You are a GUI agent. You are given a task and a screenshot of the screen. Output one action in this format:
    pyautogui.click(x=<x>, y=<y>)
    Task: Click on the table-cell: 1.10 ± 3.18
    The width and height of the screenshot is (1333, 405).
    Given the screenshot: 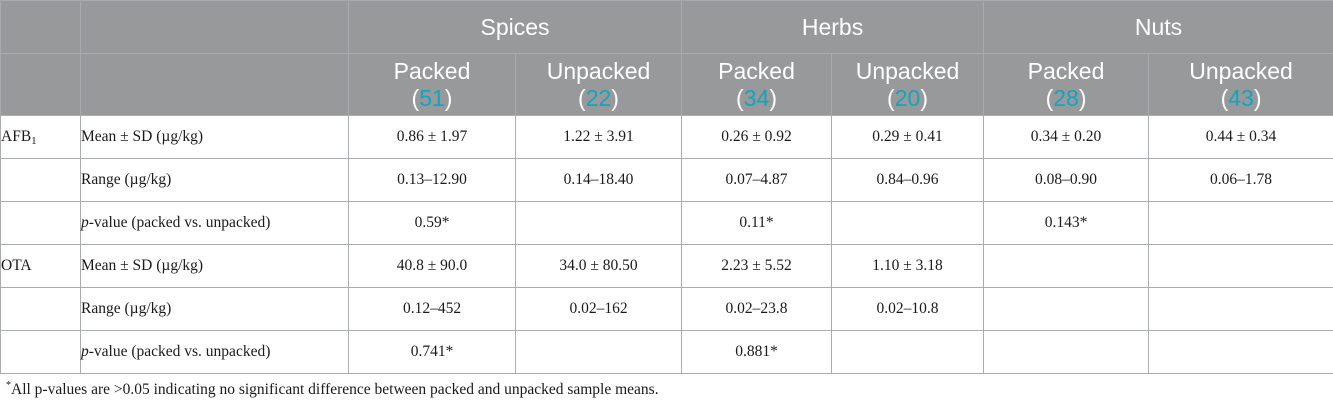 What is the action you would take?
    pyautogui.click(x=908, y=266)
    